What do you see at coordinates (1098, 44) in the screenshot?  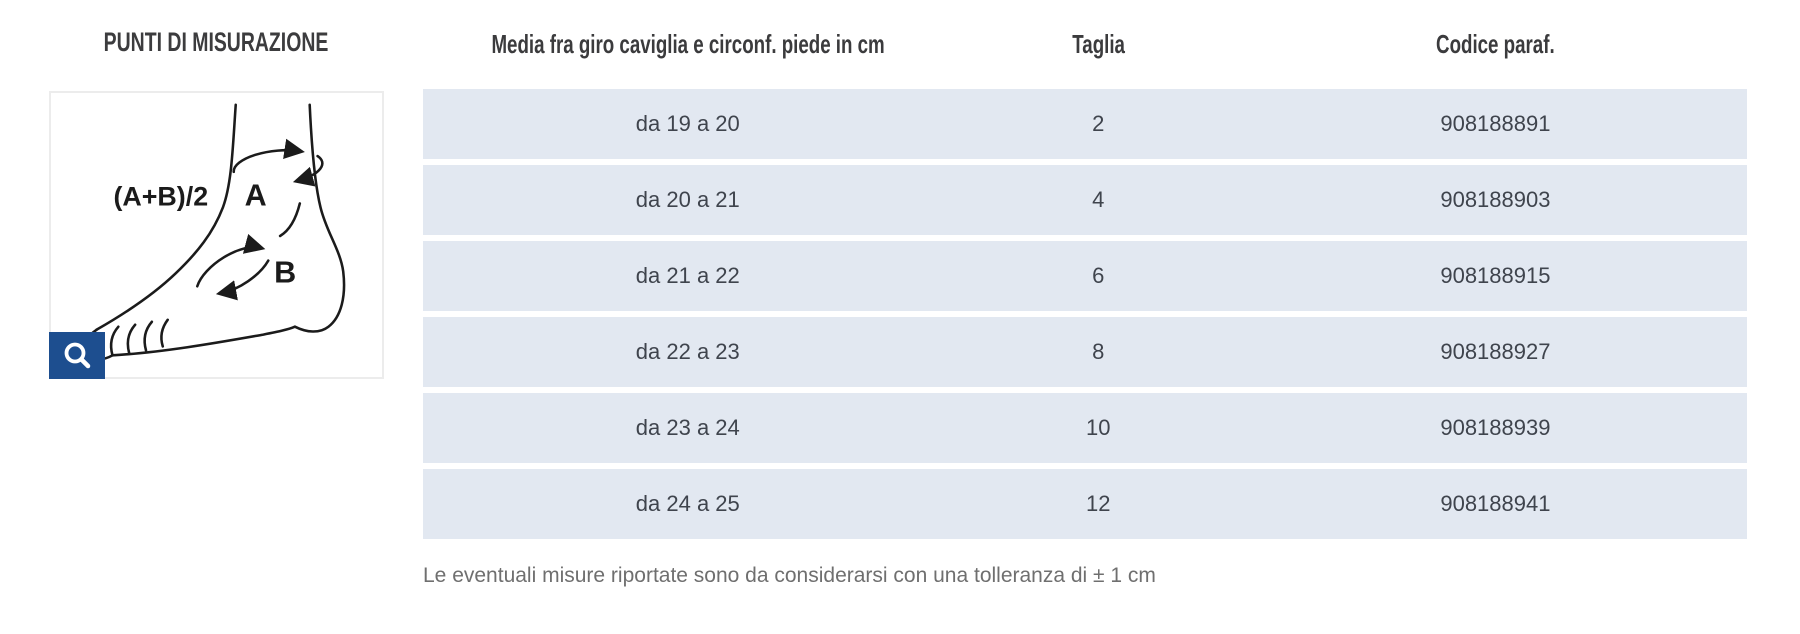 I see `header-size: Taglia` at bounding box center [1098, 44].